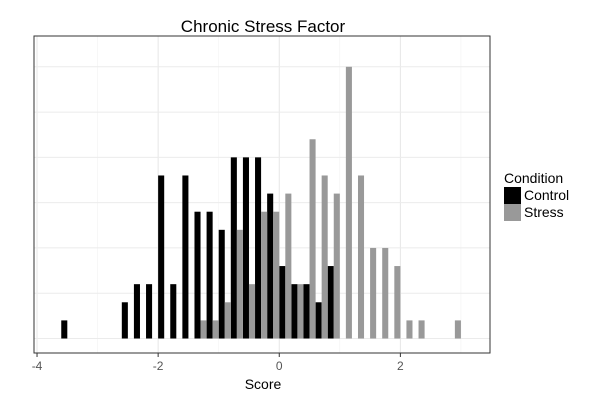 The image size is (600, 400). I want to click on x-tick-label: -2, so click(158, 366).